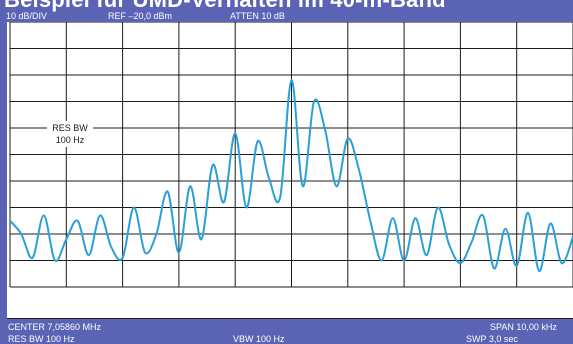 The image size is (573, 344). What do you see at coordinates (41, 339) in the screenshot?
I see `res-bw-label: RES BW 100 Hz` at bounding box center [41, 339].